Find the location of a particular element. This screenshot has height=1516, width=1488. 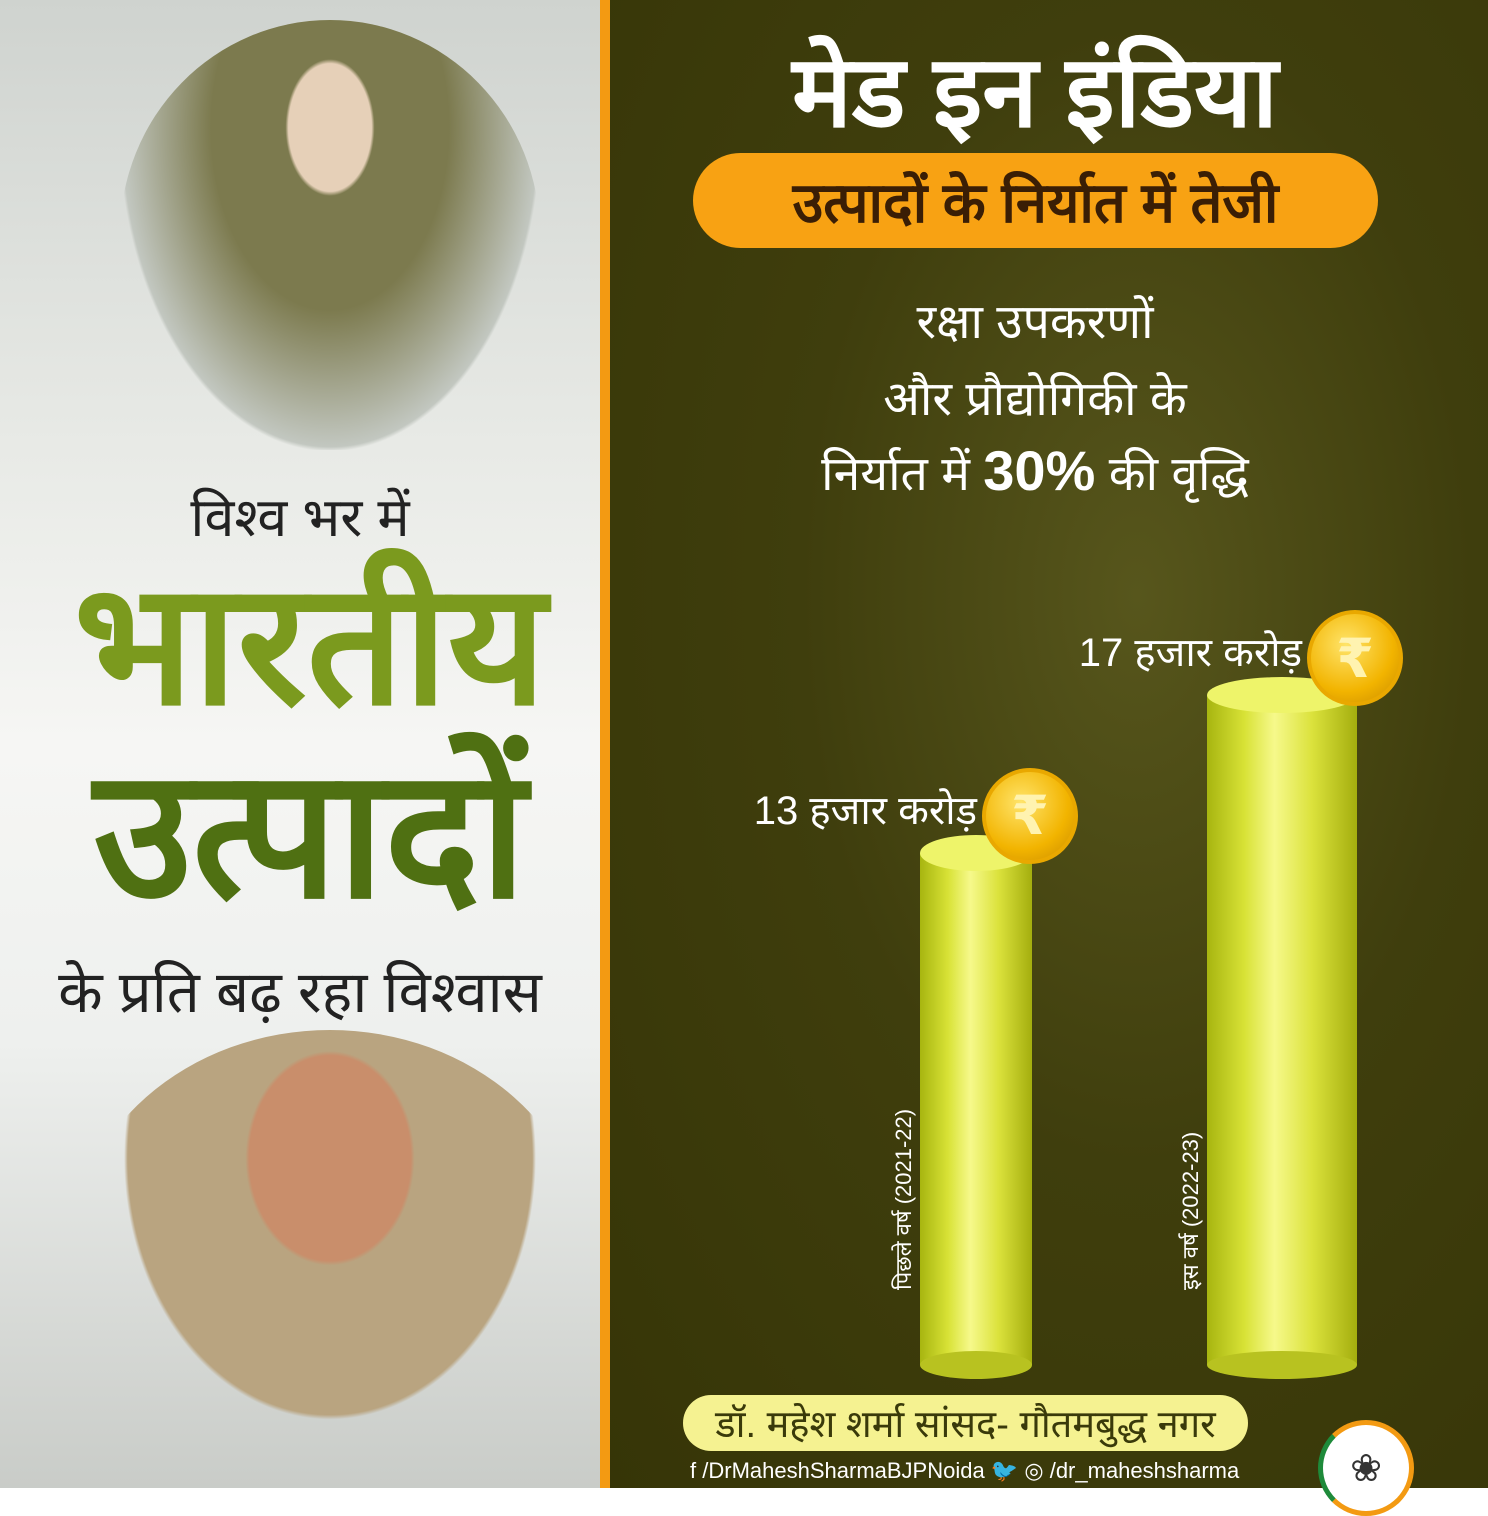

headline-bhartiya: भारतीय is located at coordinates (310, 645).